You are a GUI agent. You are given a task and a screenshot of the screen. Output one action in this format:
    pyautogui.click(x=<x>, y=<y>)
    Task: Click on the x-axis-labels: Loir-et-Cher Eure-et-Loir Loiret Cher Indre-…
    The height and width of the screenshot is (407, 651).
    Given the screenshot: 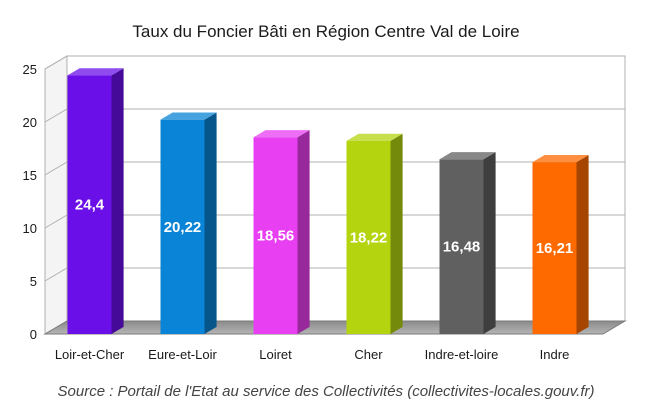 What is the action you would take?
    pyautogui.click(x=312, y=354)
    